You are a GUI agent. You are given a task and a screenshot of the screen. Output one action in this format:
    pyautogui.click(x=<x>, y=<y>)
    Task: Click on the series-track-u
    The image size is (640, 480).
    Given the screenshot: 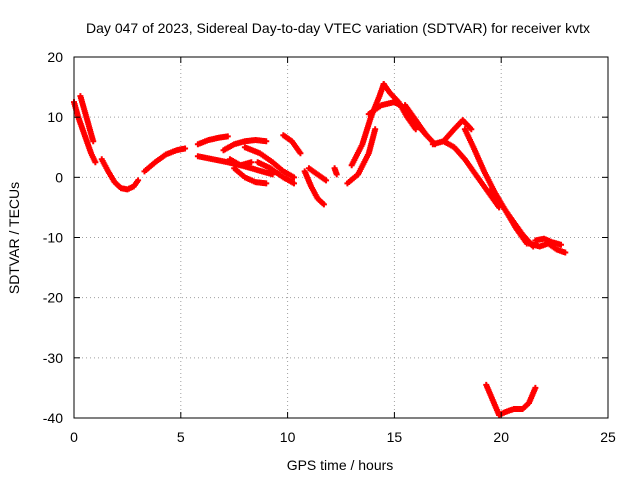 What is the action you would take?
    pyautogui.click(x=452, y=132)
    